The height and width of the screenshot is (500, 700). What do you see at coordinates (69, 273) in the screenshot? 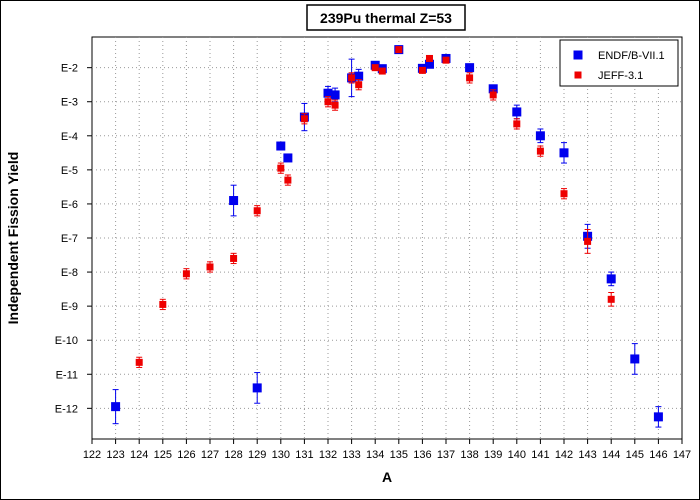
I see `y-tick-label: E-8` at bounding box center [69, 273].